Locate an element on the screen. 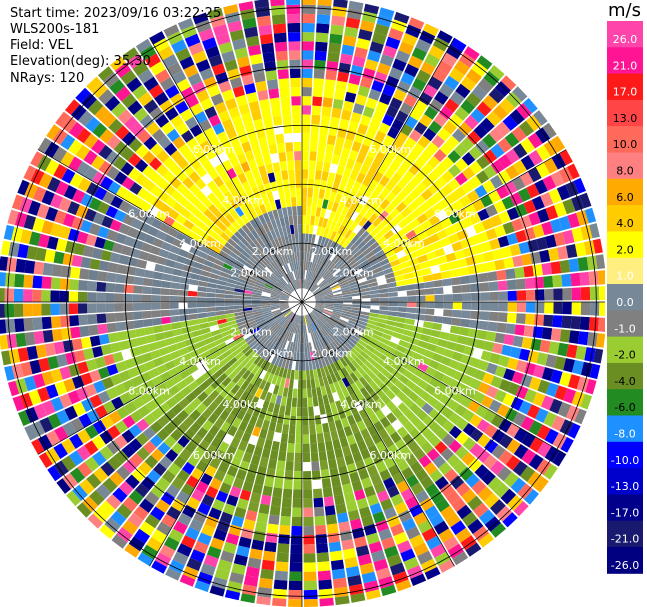 Image resolution: width=647 pixels, height=607 pixels. colorbar-tick-label: 6.0 is located at coordinates (625, 197).